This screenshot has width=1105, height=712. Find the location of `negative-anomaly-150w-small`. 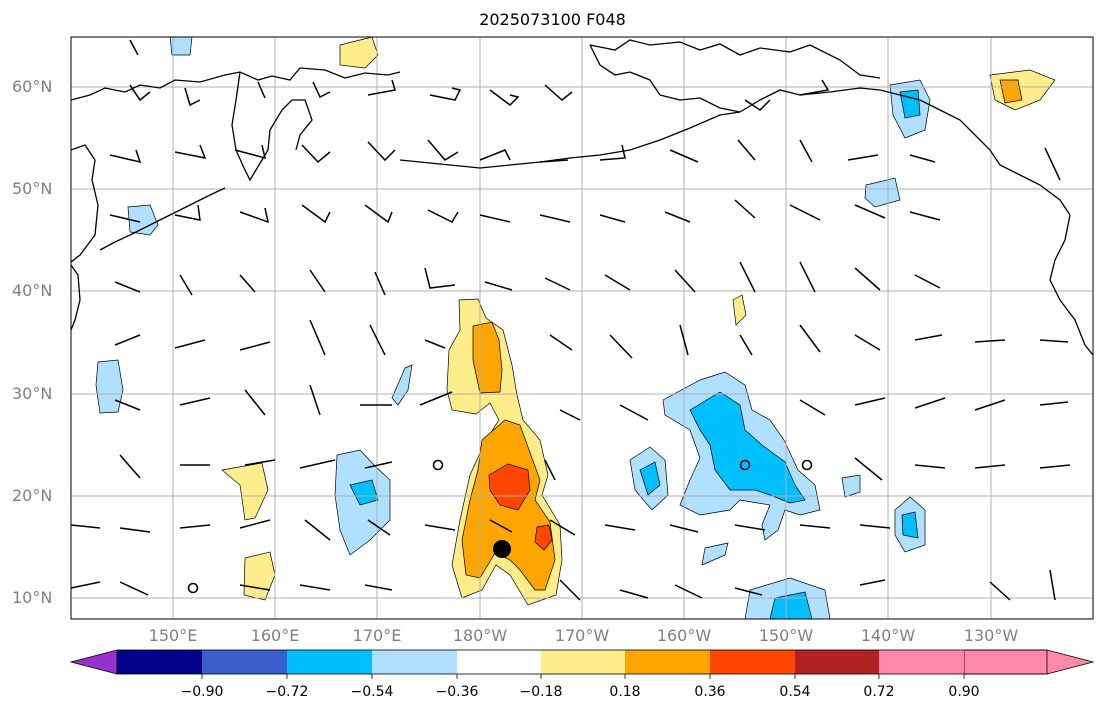

negative-anomaly-150w-small is located at coordinates (851, 486).